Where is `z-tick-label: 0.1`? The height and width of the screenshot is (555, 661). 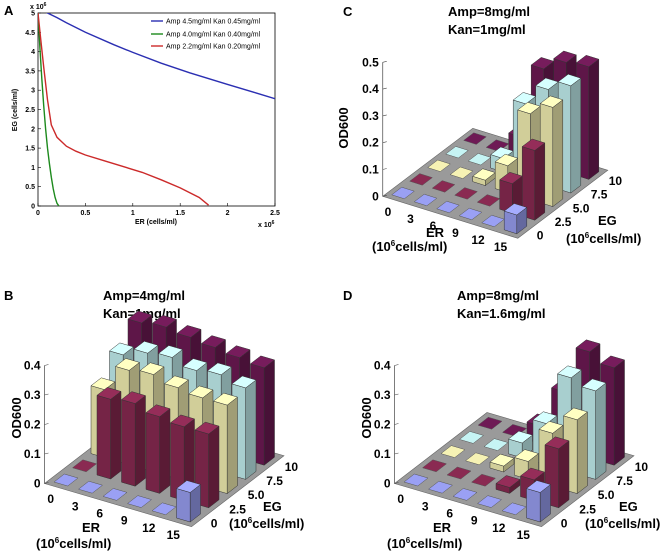
z-tick-label: 0.1 is located at coordinates (382, 454).